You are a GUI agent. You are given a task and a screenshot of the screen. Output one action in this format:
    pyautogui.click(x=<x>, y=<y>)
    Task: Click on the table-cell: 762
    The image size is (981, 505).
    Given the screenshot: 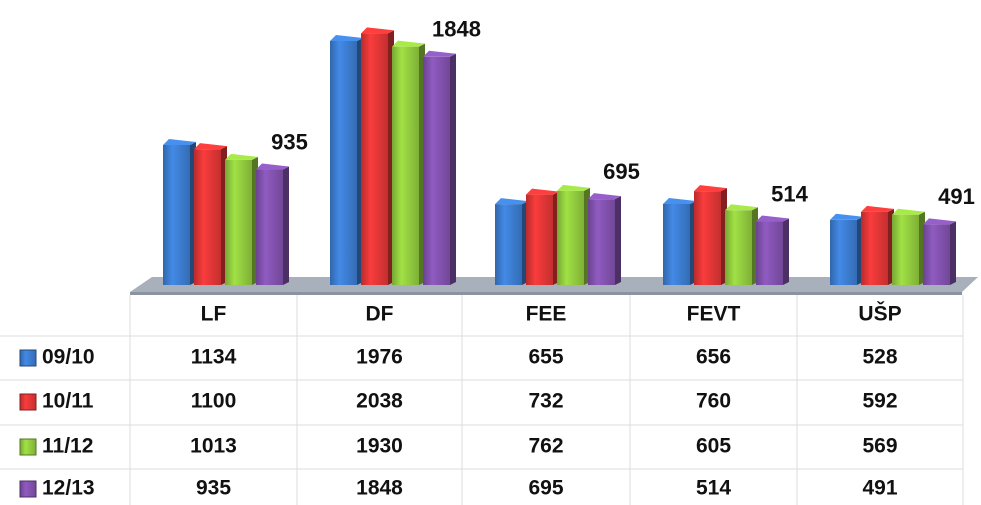 What is the action you would take?
    pyautogui.click(x=545, y=446)
    